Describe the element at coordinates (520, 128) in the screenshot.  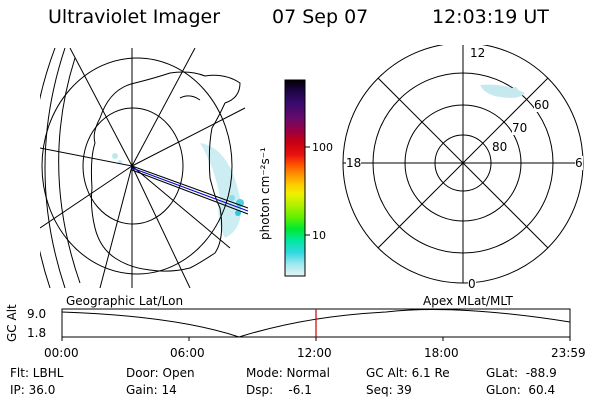
I see `mlat-ring-70: 70` at that location.